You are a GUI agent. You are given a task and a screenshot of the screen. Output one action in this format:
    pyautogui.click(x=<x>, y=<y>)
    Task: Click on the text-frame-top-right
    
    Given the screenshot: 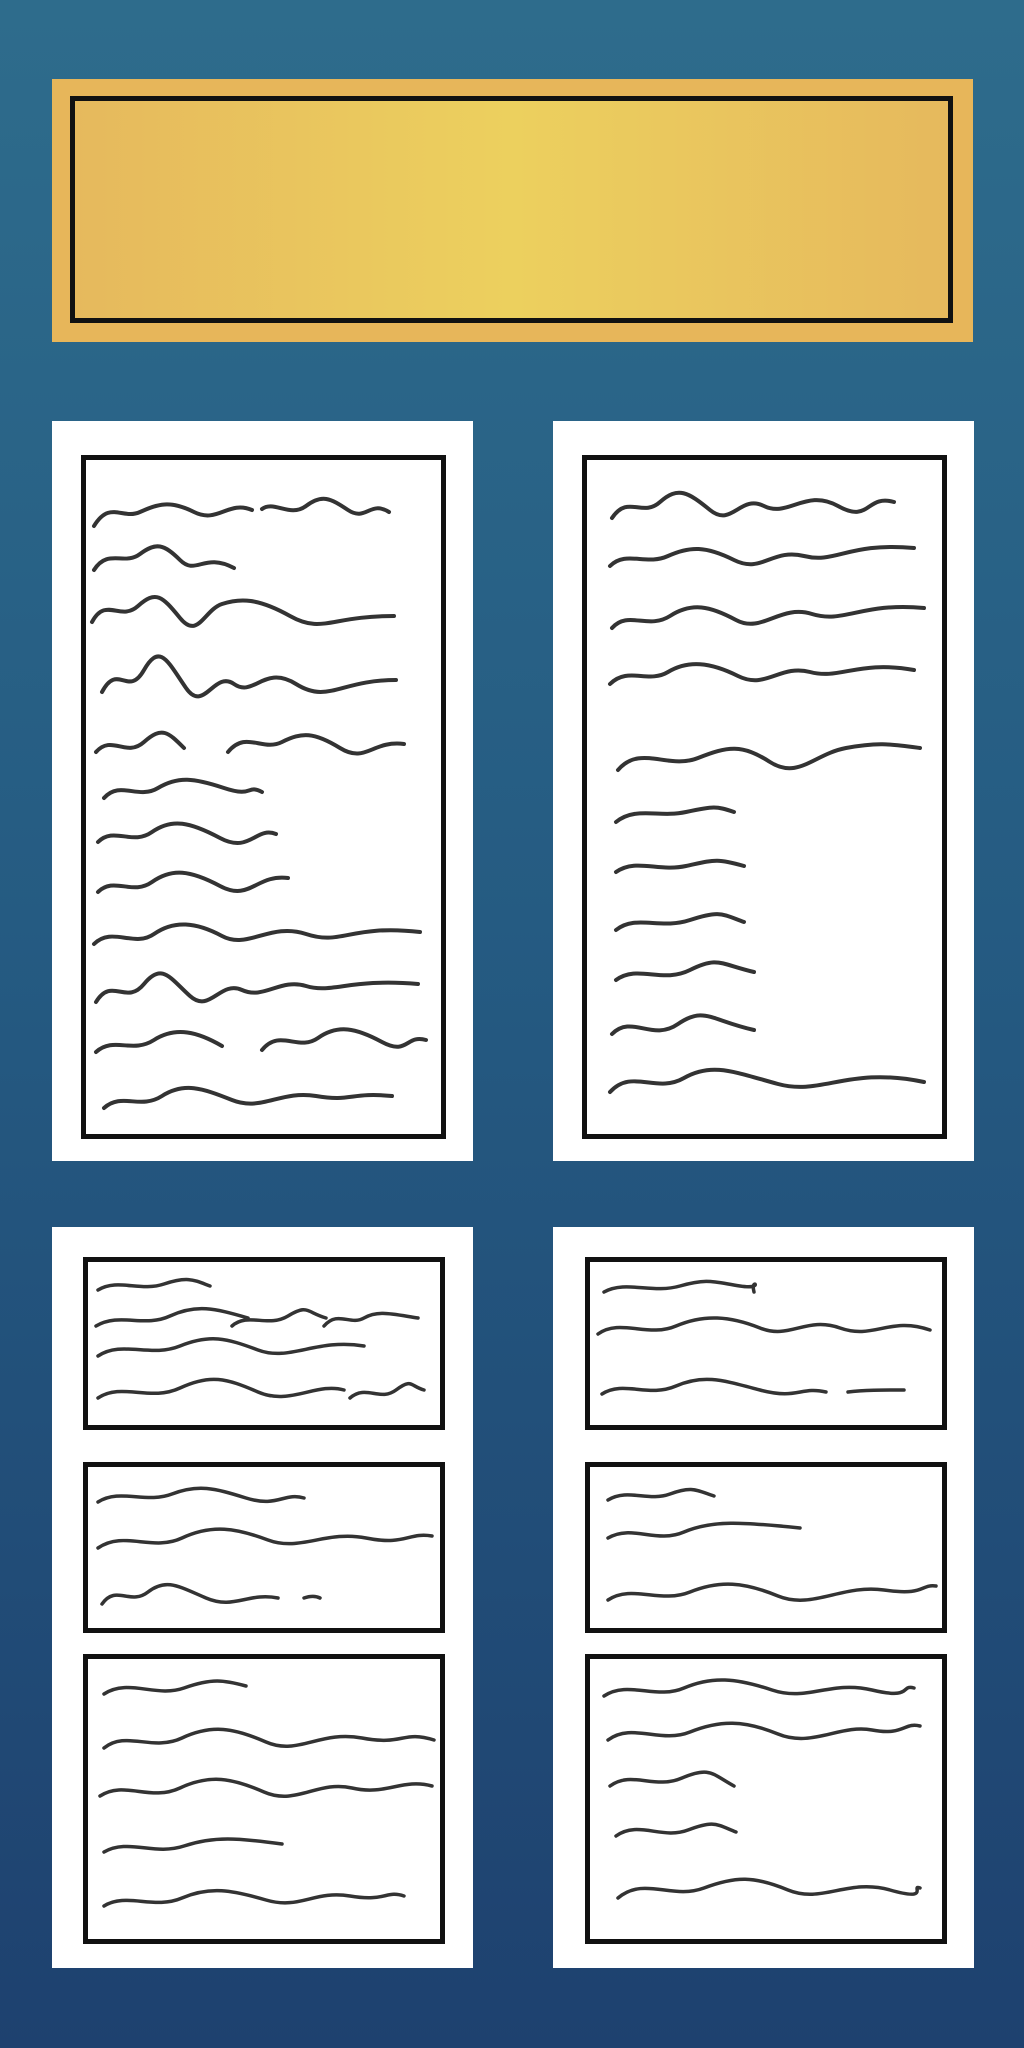 What is the action you would take?
    pyautogui.click(x=764, y=797)
    